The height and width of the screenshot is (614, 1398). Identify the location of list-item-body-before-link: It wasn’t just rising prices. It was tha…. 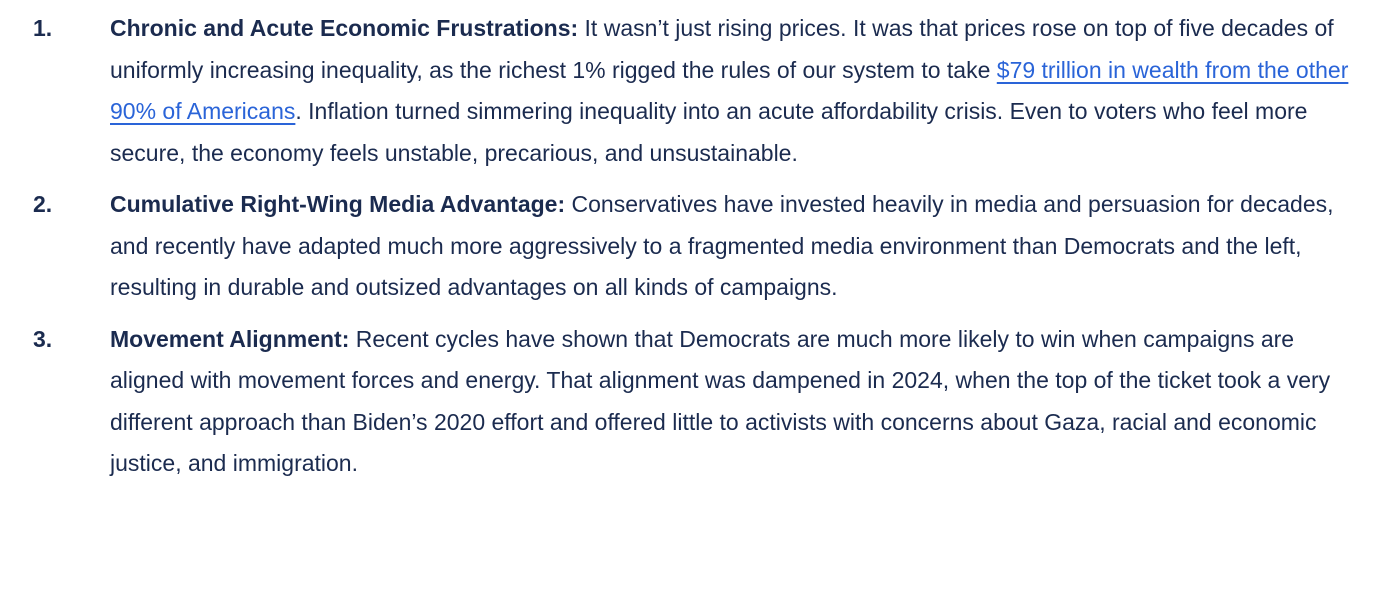
(722, 49).